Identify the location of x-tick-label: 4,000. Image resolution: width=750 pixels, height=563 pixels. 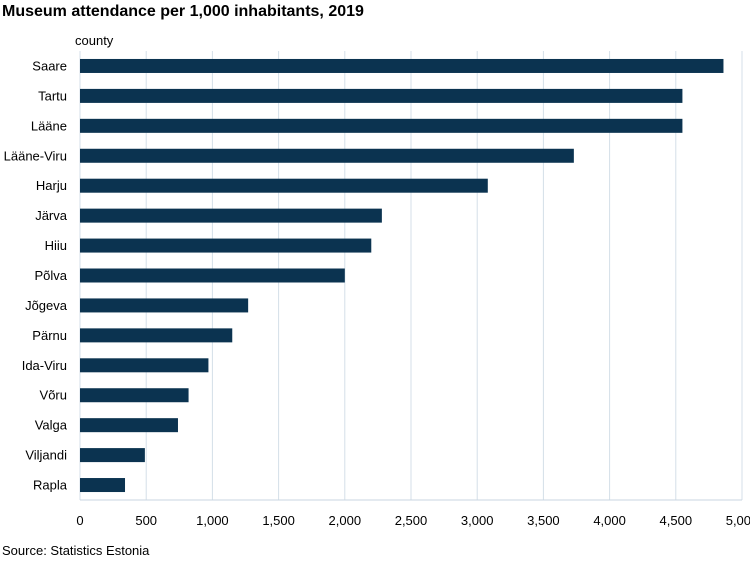
(609, 520).